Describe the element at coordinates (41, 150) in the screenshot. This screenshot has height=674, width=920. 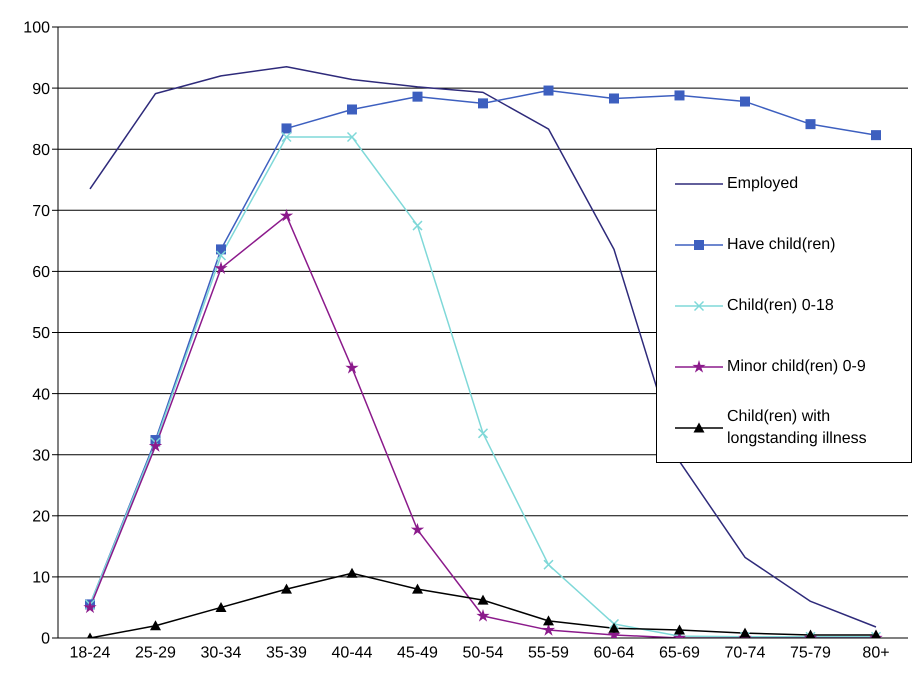
I see `y-tick-label: 80` at that location.